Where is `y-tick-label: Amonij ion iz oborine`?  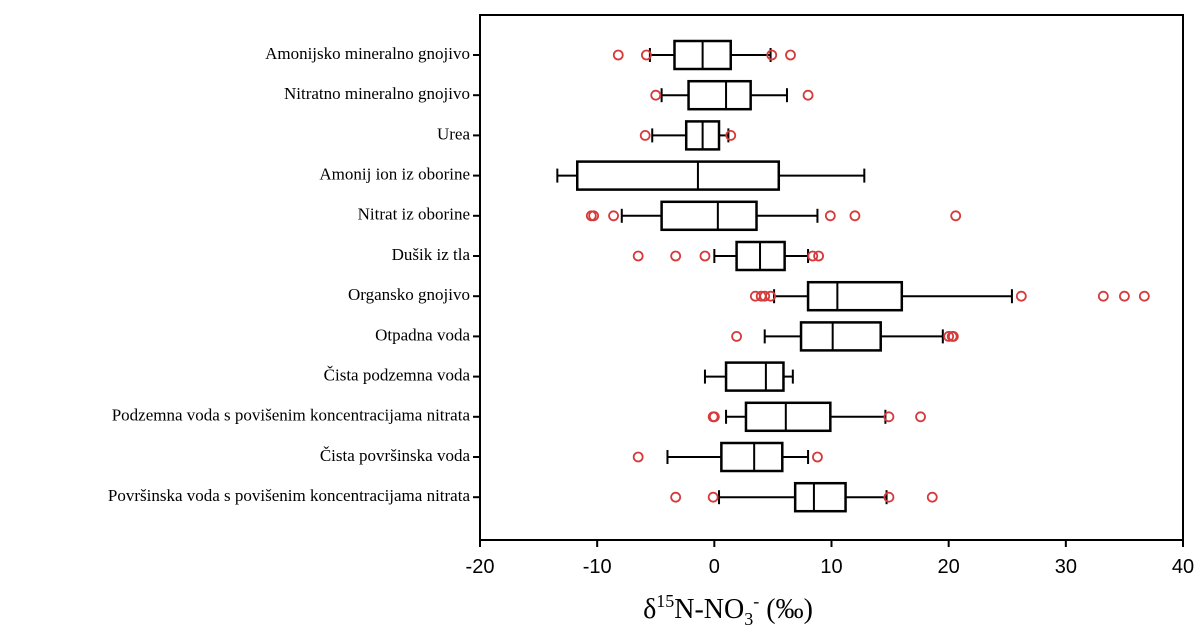
y-tick-label: Amonij ion iz oborine is located at coordinates (394, 174).